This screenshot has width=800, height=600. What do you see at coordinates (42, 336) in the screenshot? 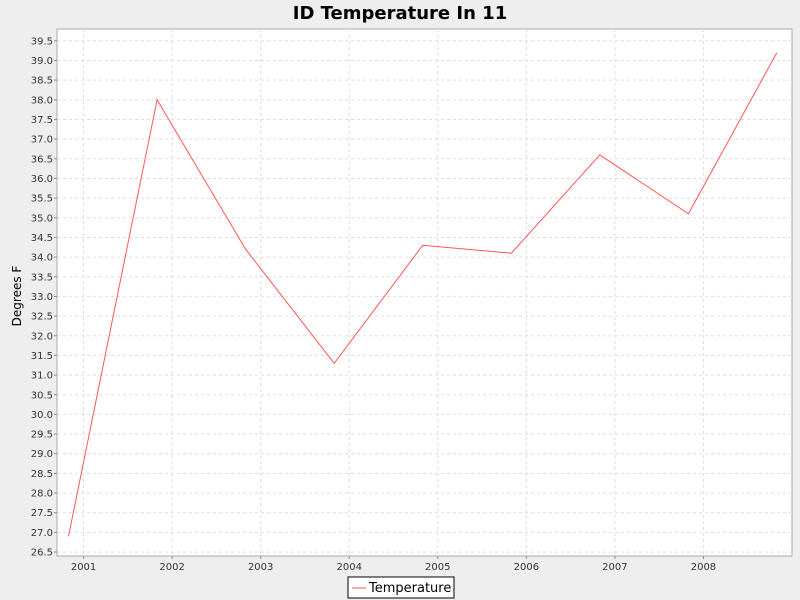
I see `y-tick-label: 32.0` at bounding box center [42, 336].